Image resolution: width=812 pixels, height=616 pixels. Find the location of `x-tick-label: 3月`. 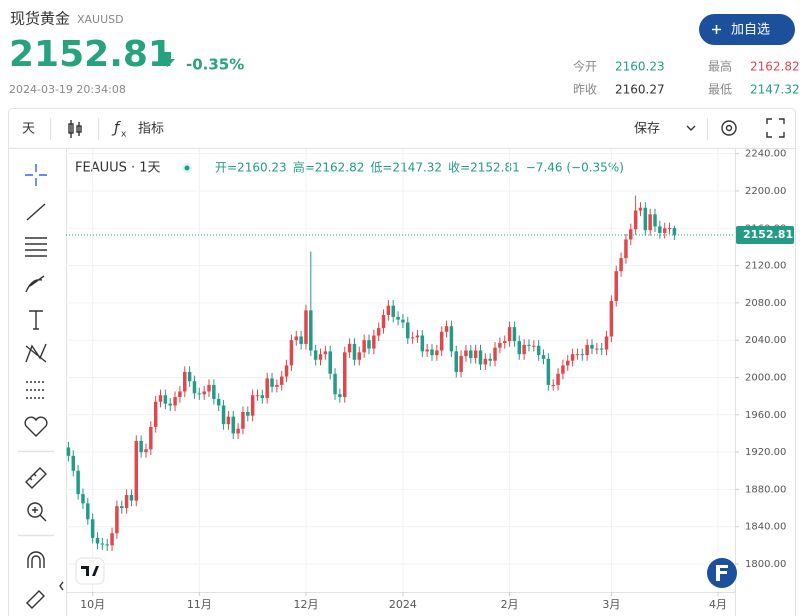

x-tick-label: 3月 is located at coordinates (611, 604).